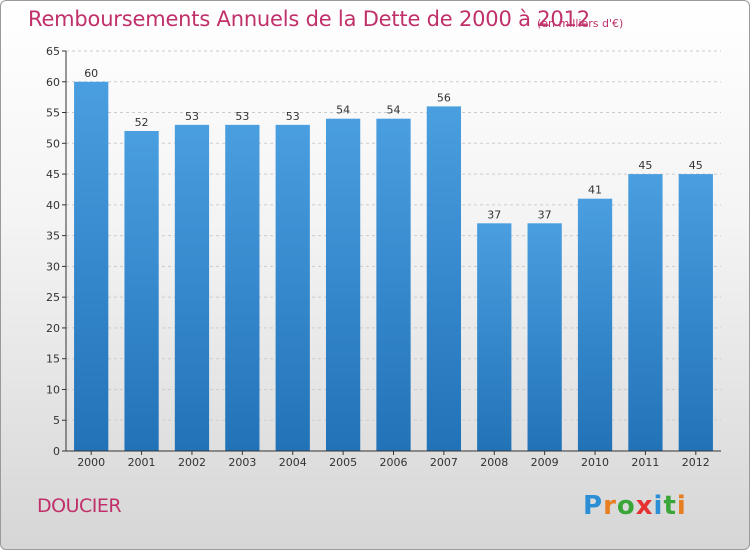  Describe the element at coordinates (394, 462) in the screenshot. I see `x-tick-label: 2006` at that location.